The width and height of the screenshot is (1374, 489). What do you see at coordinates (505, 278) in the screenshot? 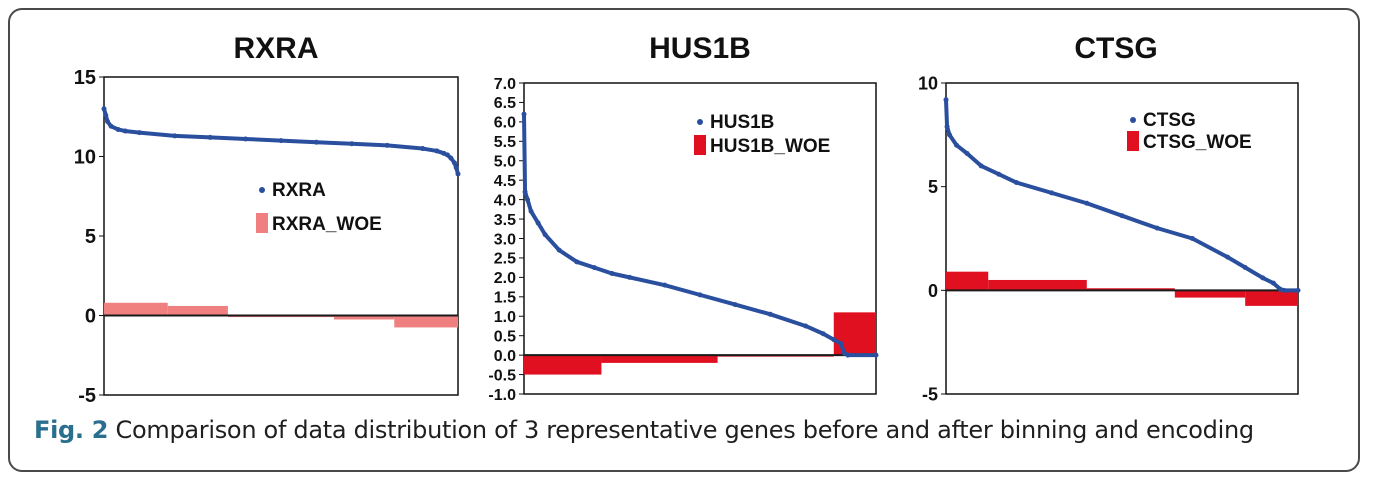
I see `y-tick-label: 2.0` at bounding box center [505, 278].